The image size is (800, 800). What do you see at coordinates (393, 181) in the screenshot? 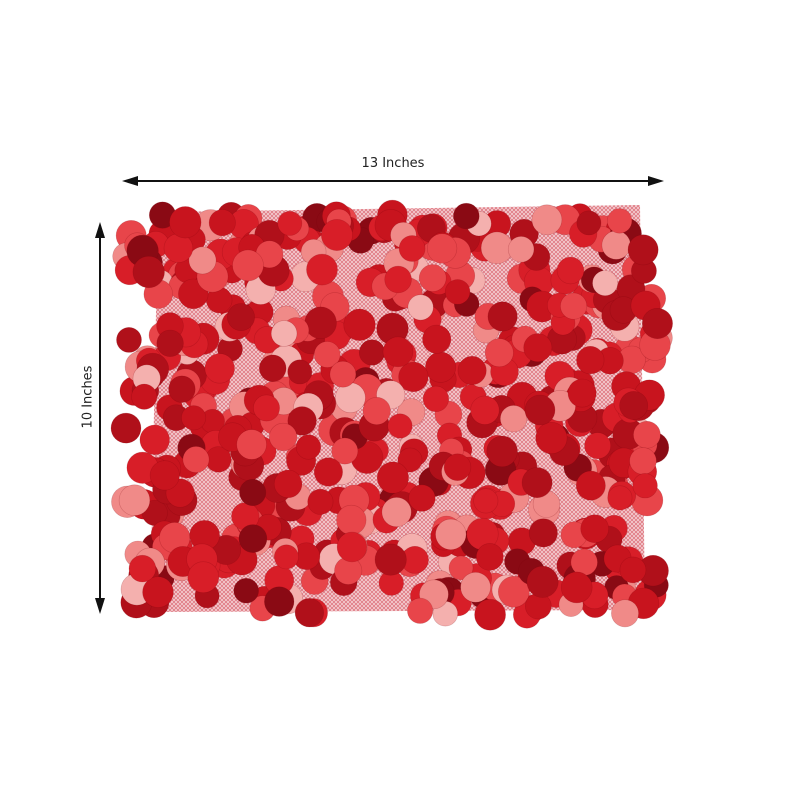
I see `width-arrow` at bounding box center [393, 181].